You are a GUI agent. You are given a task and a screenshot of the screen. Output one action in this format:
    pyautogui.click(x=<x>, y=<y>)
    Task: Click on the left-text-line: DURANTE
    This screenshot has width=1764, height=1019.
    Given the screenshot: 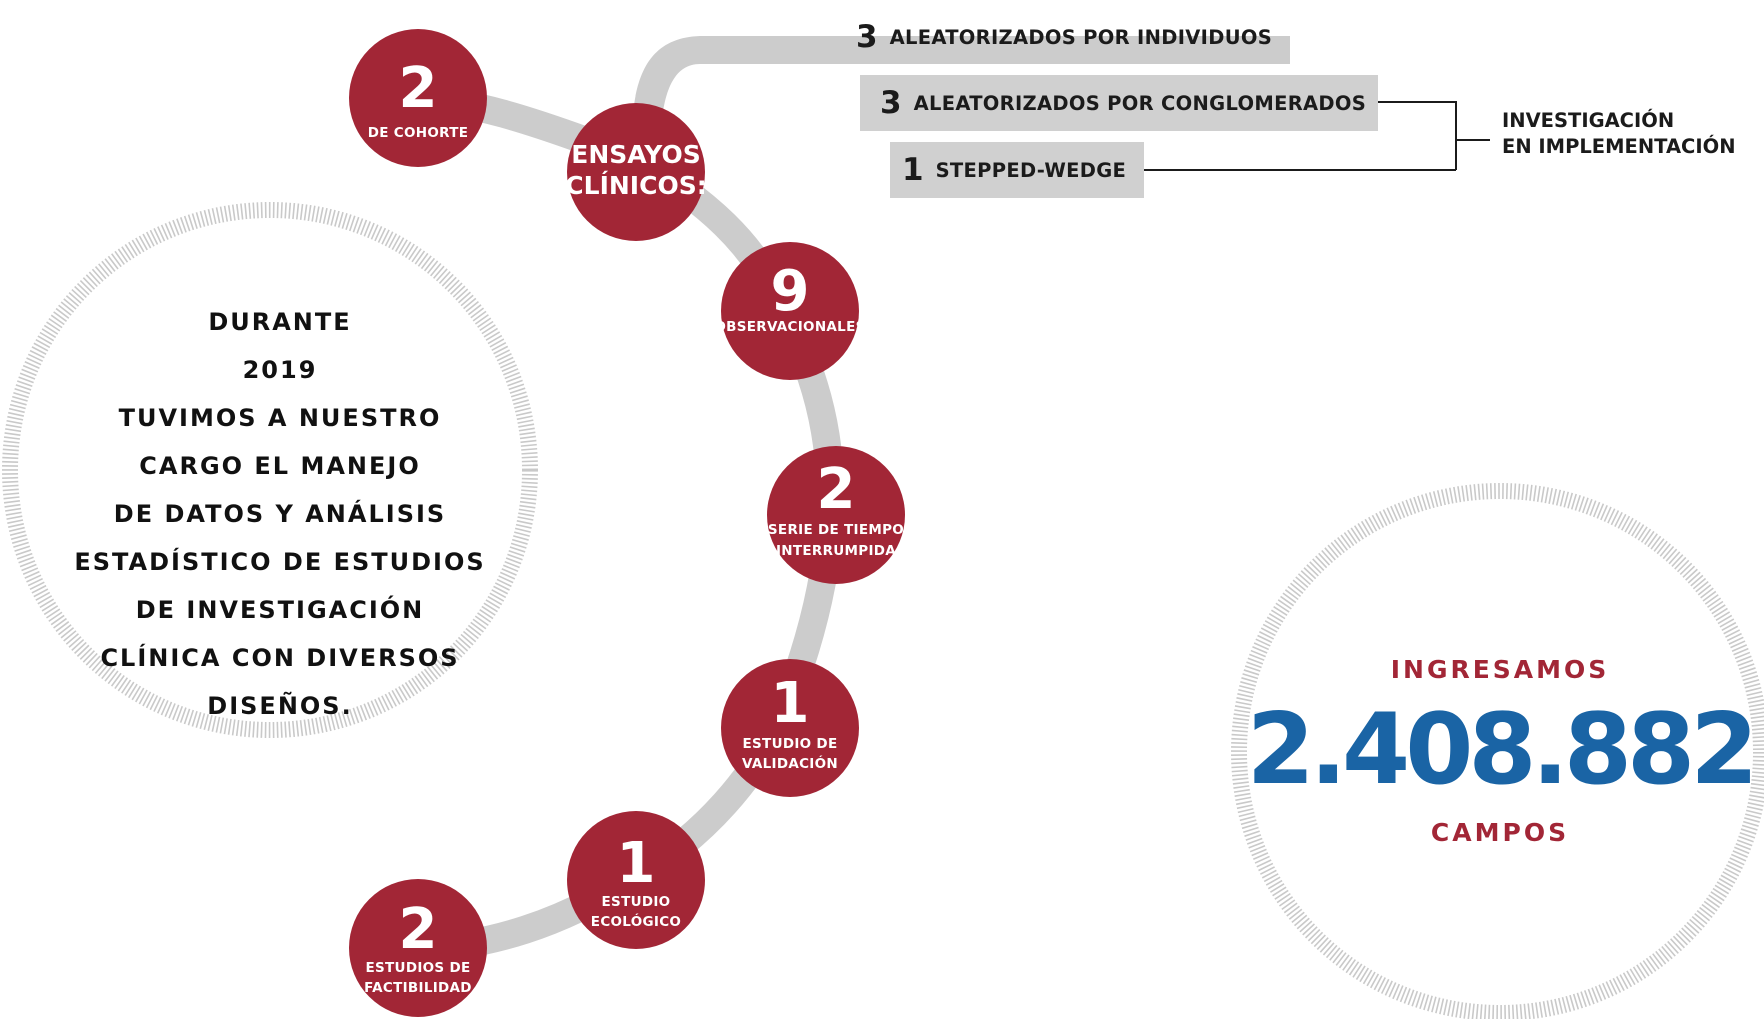 What is the action you would take?
    pyautogui.click(x=280, y=322)
    